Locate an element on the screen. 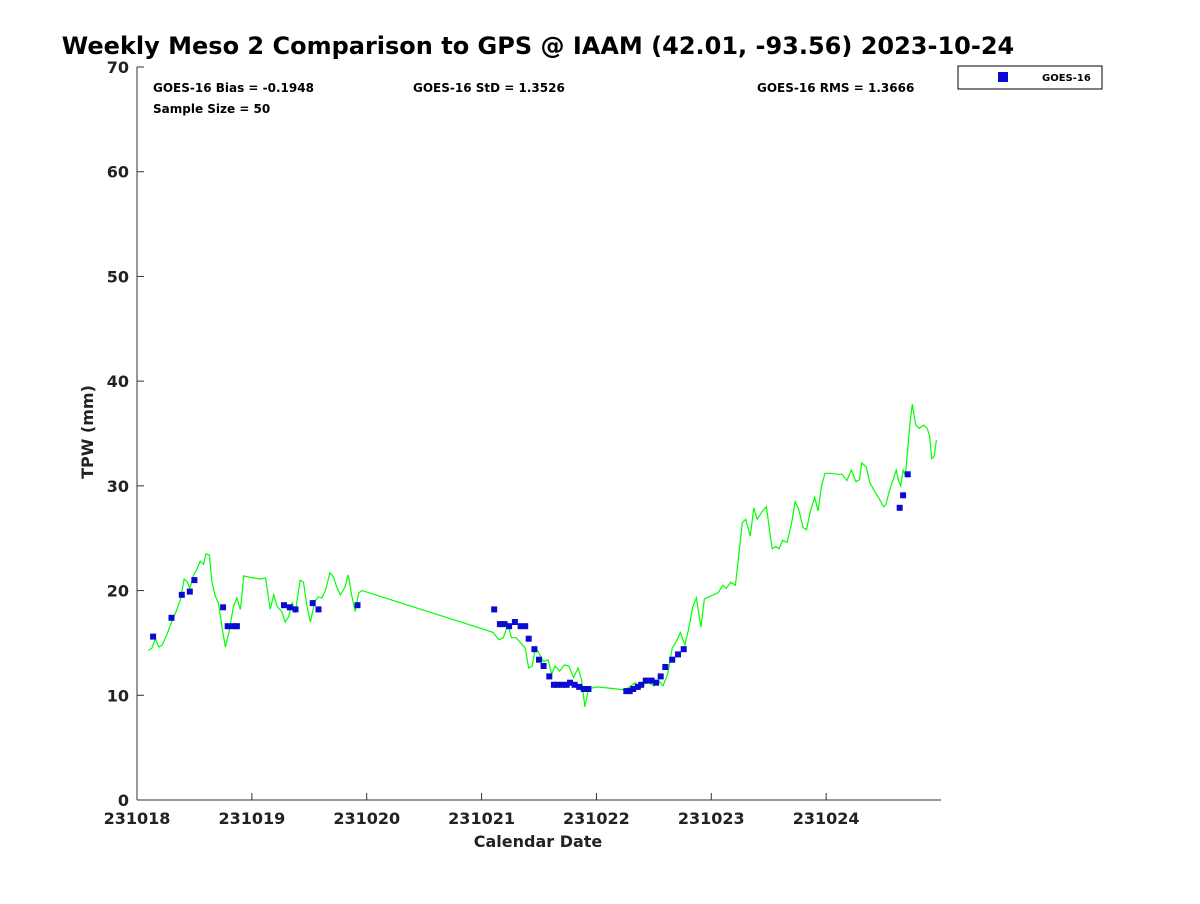  legend-label: GOES-16 is located at coordinates (1066, 78).